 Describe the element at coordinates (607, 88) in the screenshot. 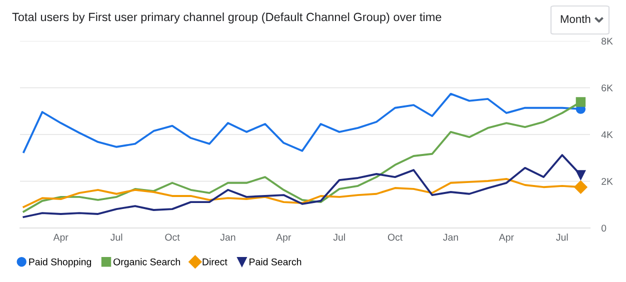

I see `y-tick-label: 6K` at that location.